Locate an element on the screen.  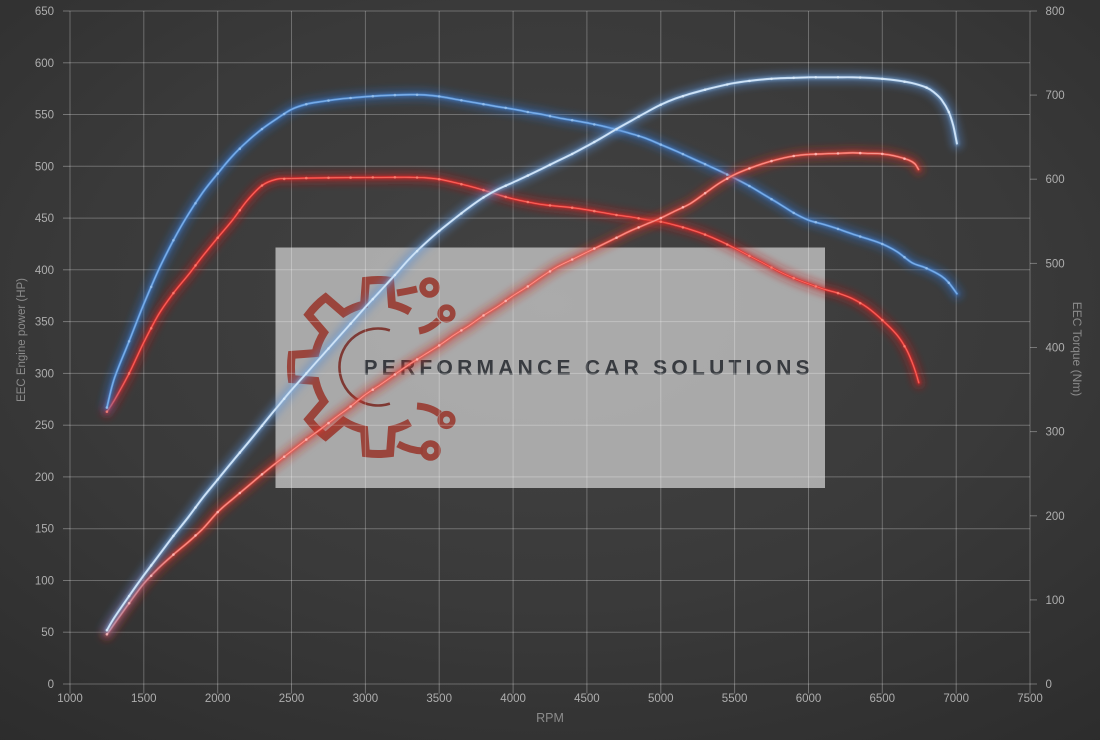
svg-text: 5000 is located at coordinates (661, 699).